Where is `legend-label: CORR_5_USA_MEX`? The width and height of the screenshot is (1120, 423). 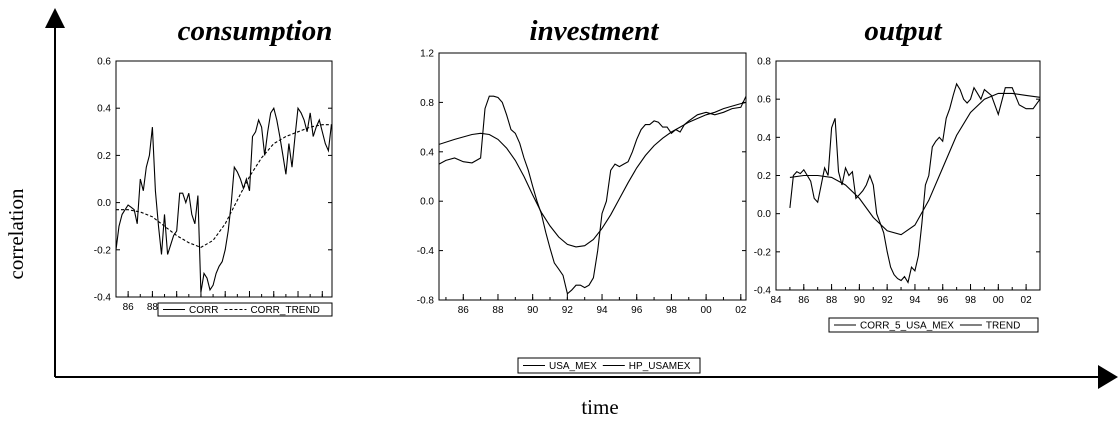 legend-label: CORR_5_USA_MEX is located at coordinates (907, 326).